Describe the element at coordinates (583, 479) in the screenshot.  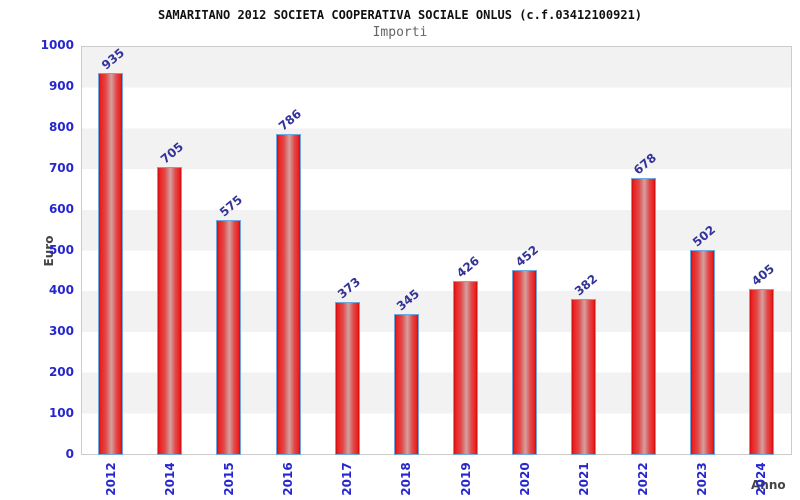
I see `x-axis-tick-label: 2021` at that location.